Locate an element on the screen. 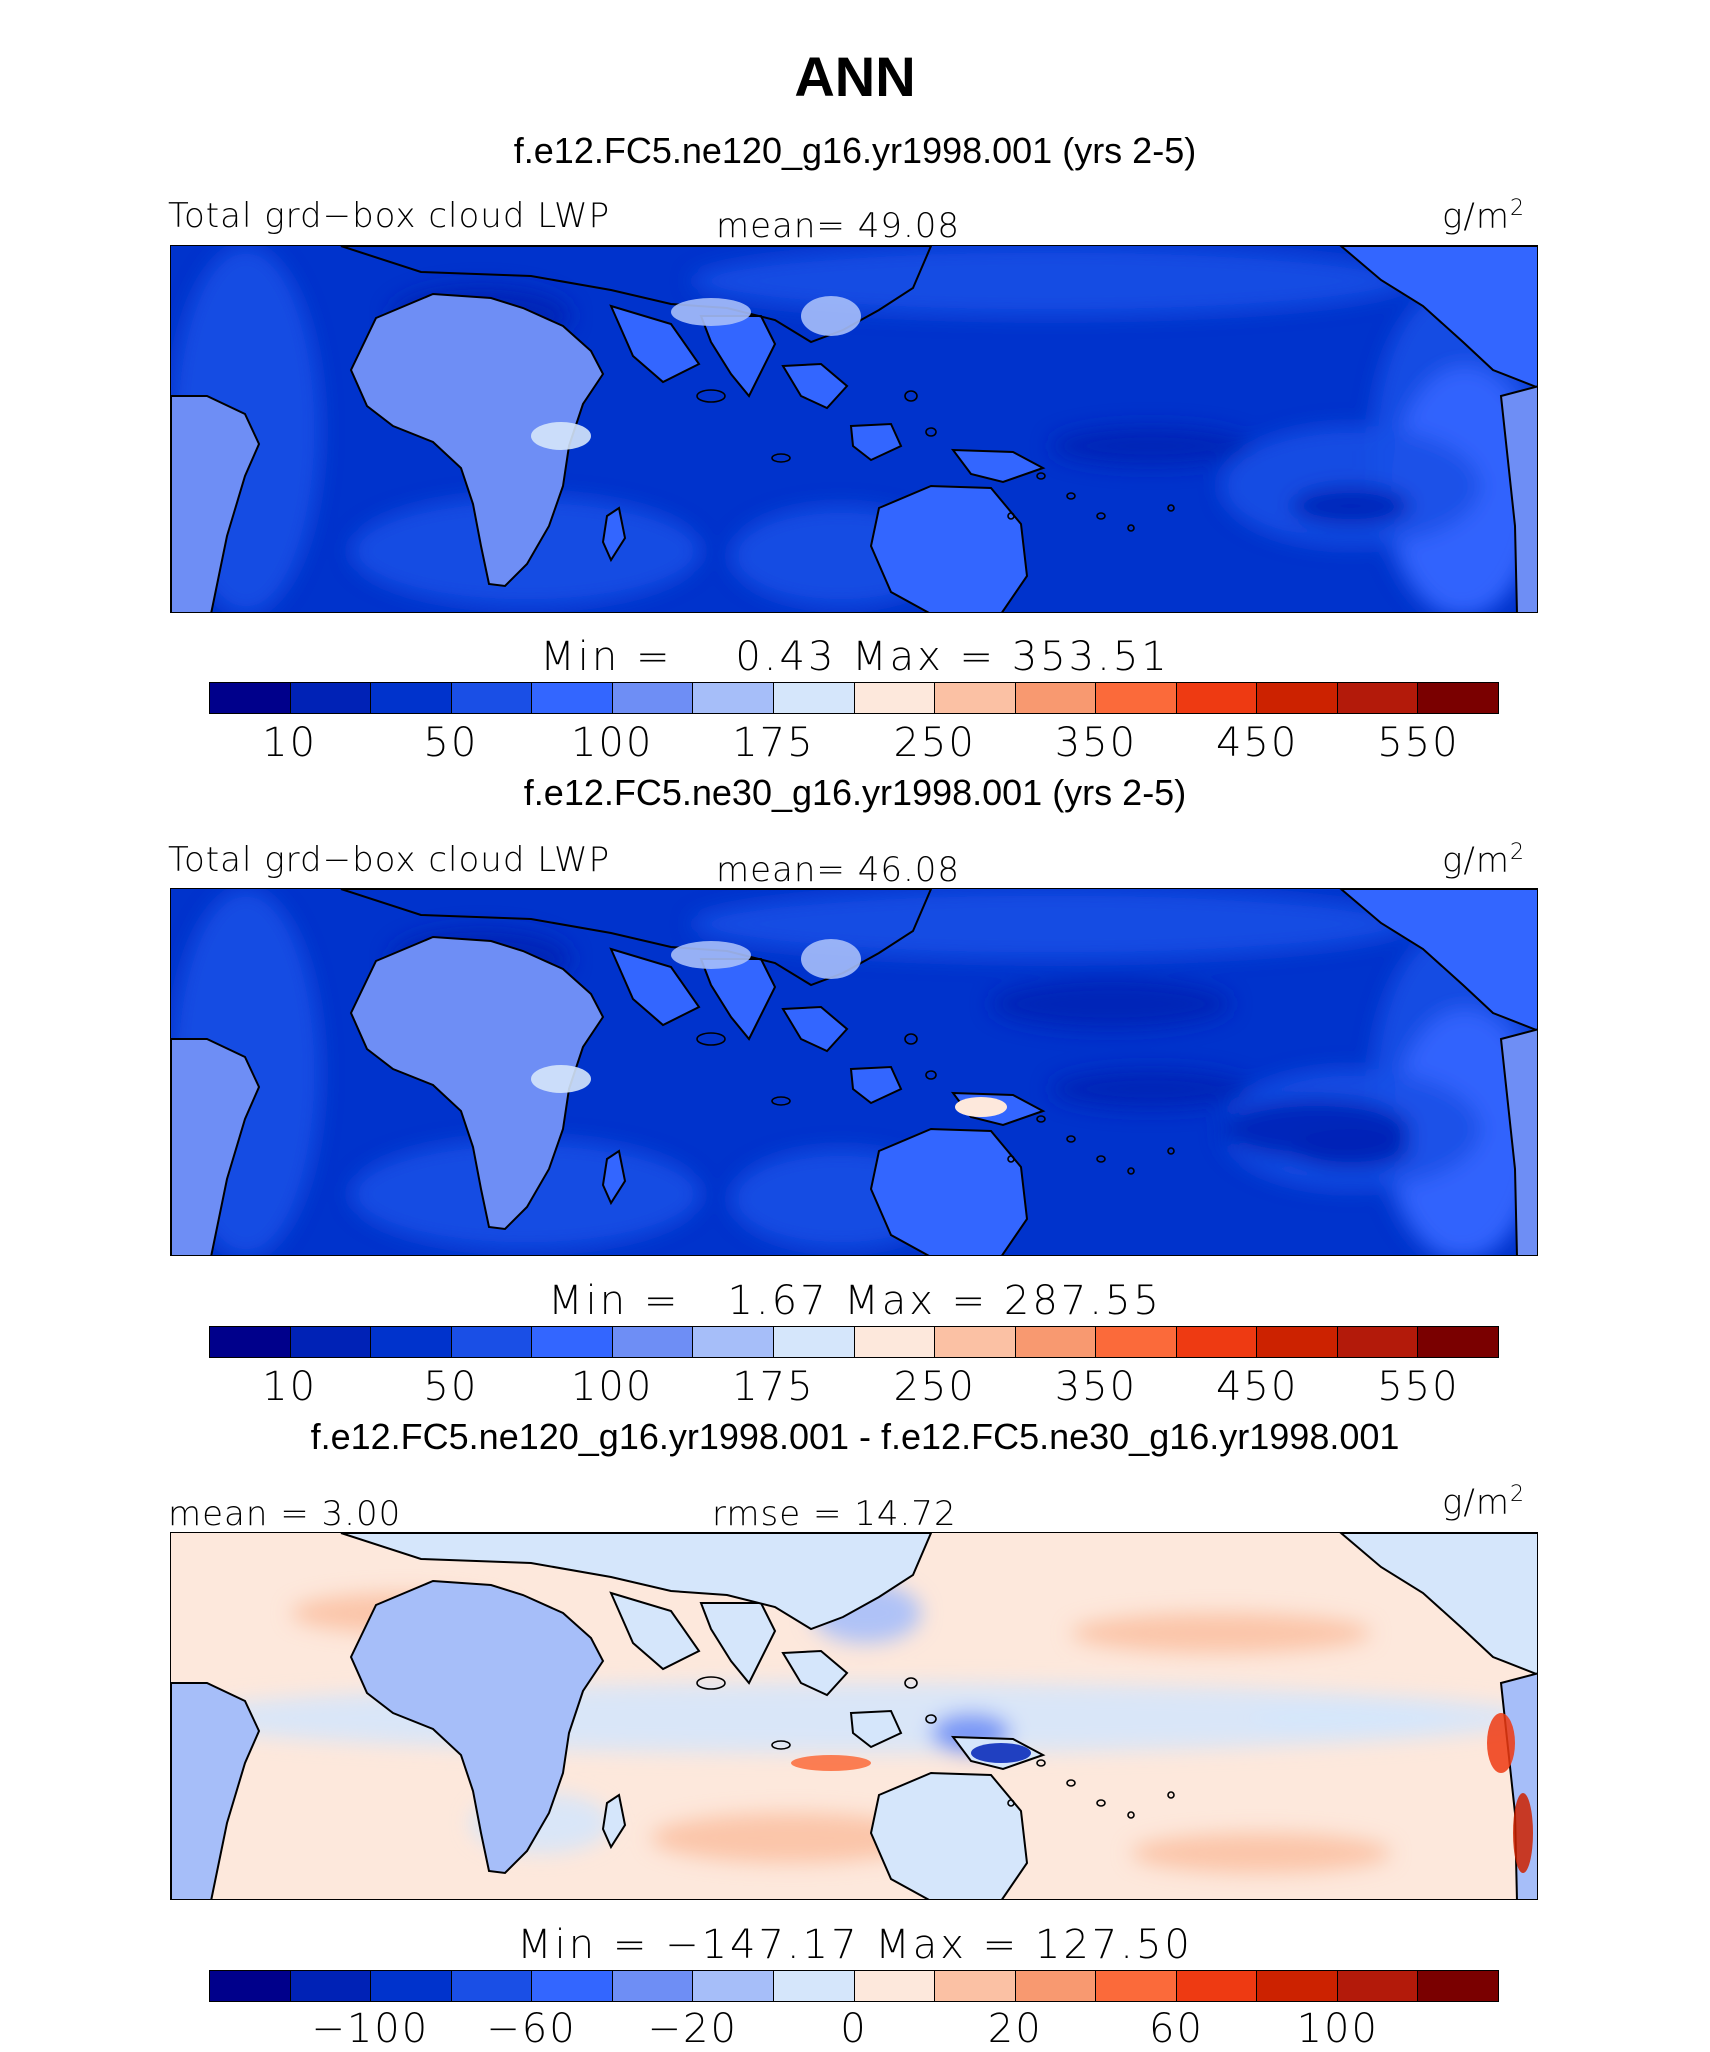 The width and height of the screenshot is (1710, 2052). panel-1-colorbar is located at coordinates (854, 698).